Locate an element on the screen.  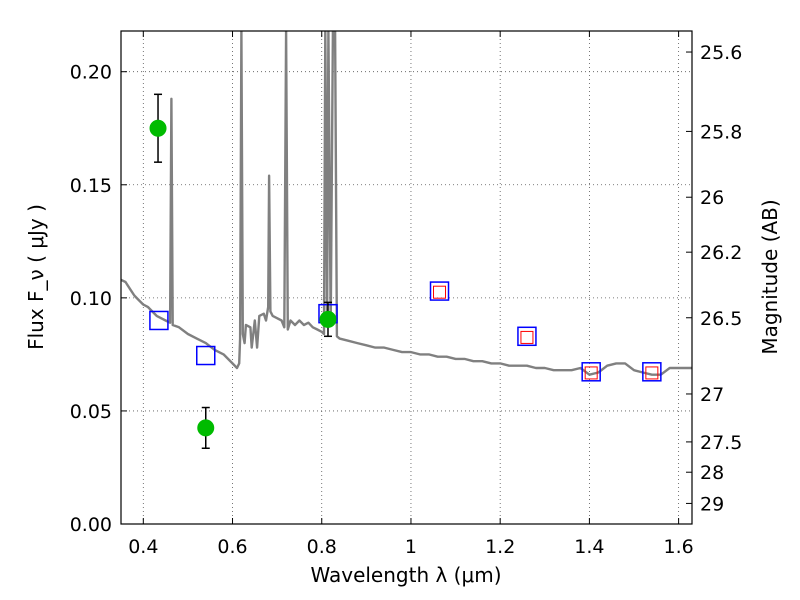
x-tick-label: 1.4 is located at coordinates (589, 547).